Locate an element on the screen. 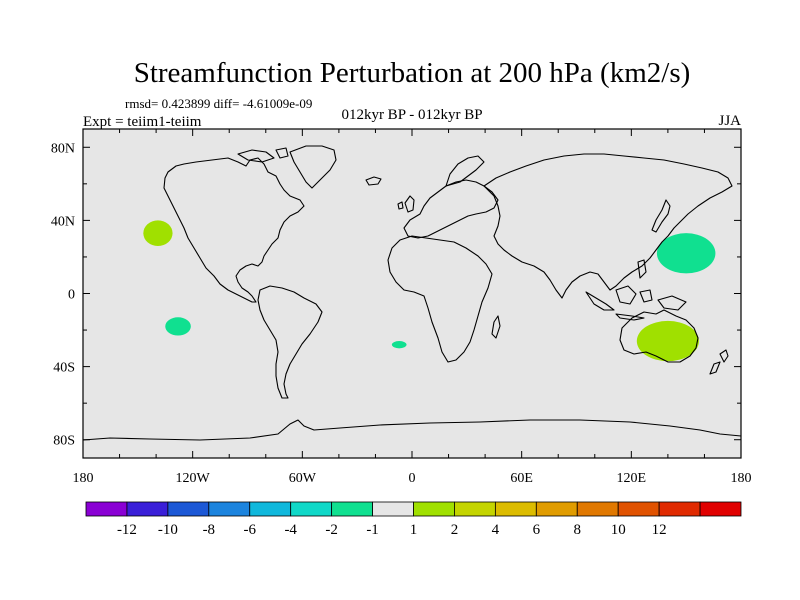  coastline-australia is located at coordinates (659, 336).